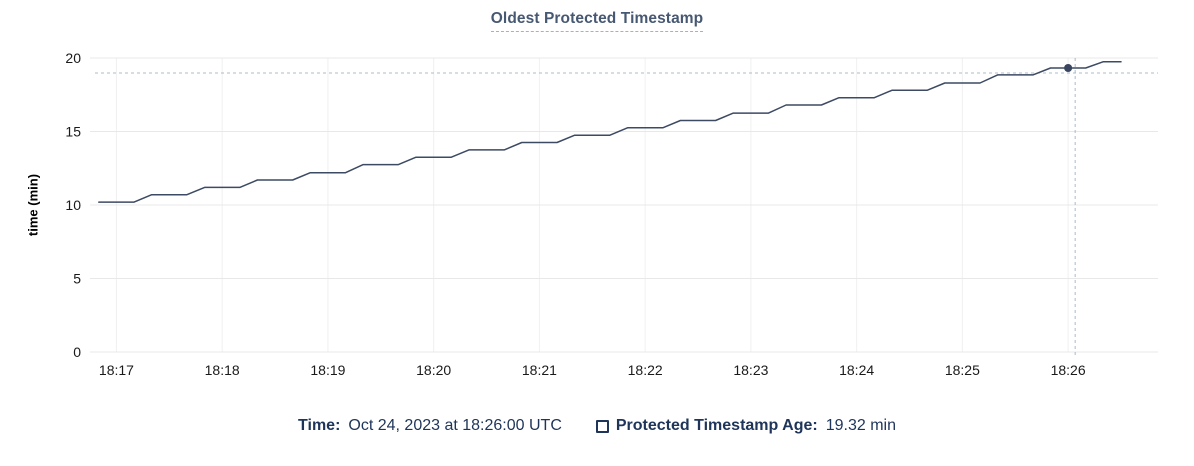 The image size is (1194, 466). Describe the element at coordinates (1068, 370) in the screenshot. I see `x-tick-label: 18:26` at that location.